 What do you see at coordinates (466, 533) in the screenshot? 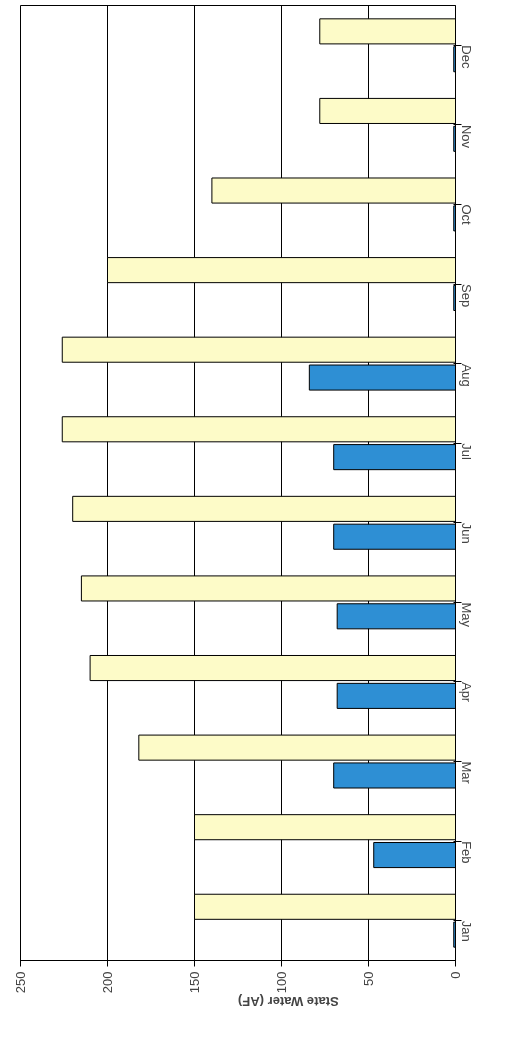
I see `y-tick-label: Jun` at bounding box center [466, 533].